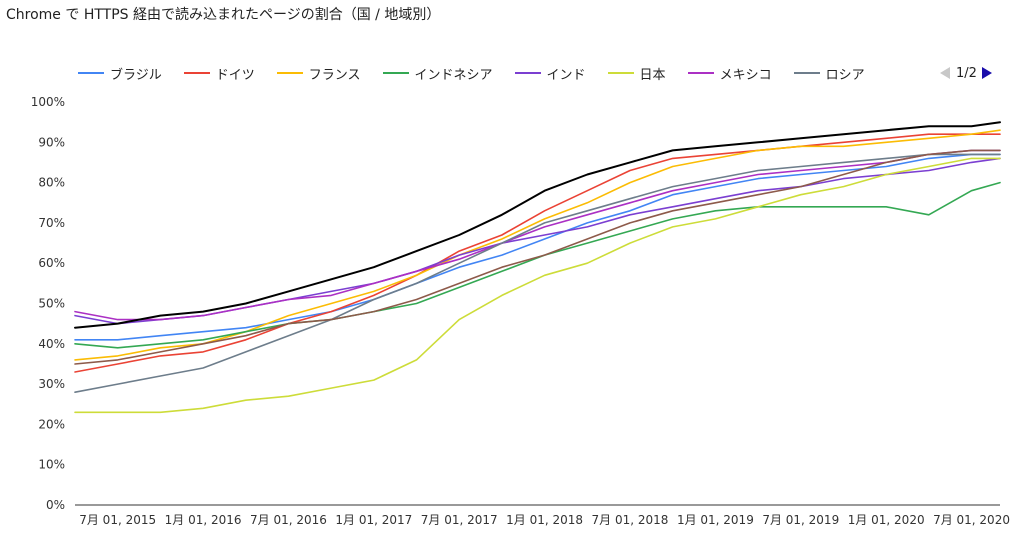  What do you see at coordinates (51, 344) in the screenshot?
I see `y-tick-label: 40%` at bounding box center [51, 344].